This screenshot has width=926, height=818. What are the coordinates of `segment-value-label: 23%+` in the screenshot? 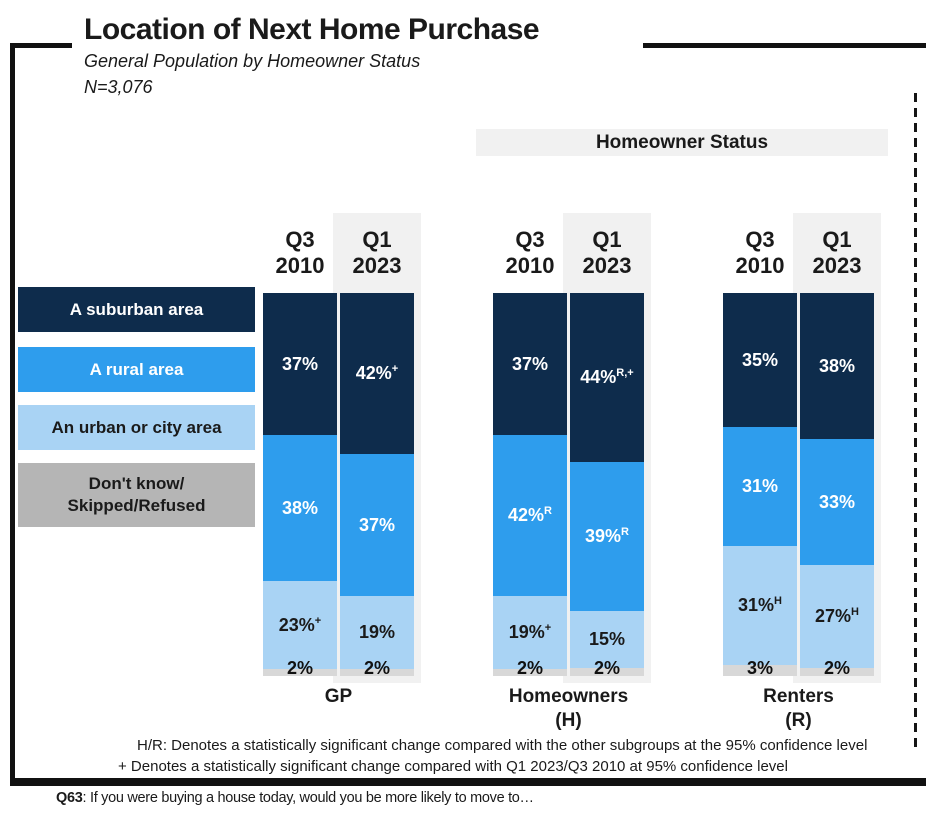 It's located at (300, 624).